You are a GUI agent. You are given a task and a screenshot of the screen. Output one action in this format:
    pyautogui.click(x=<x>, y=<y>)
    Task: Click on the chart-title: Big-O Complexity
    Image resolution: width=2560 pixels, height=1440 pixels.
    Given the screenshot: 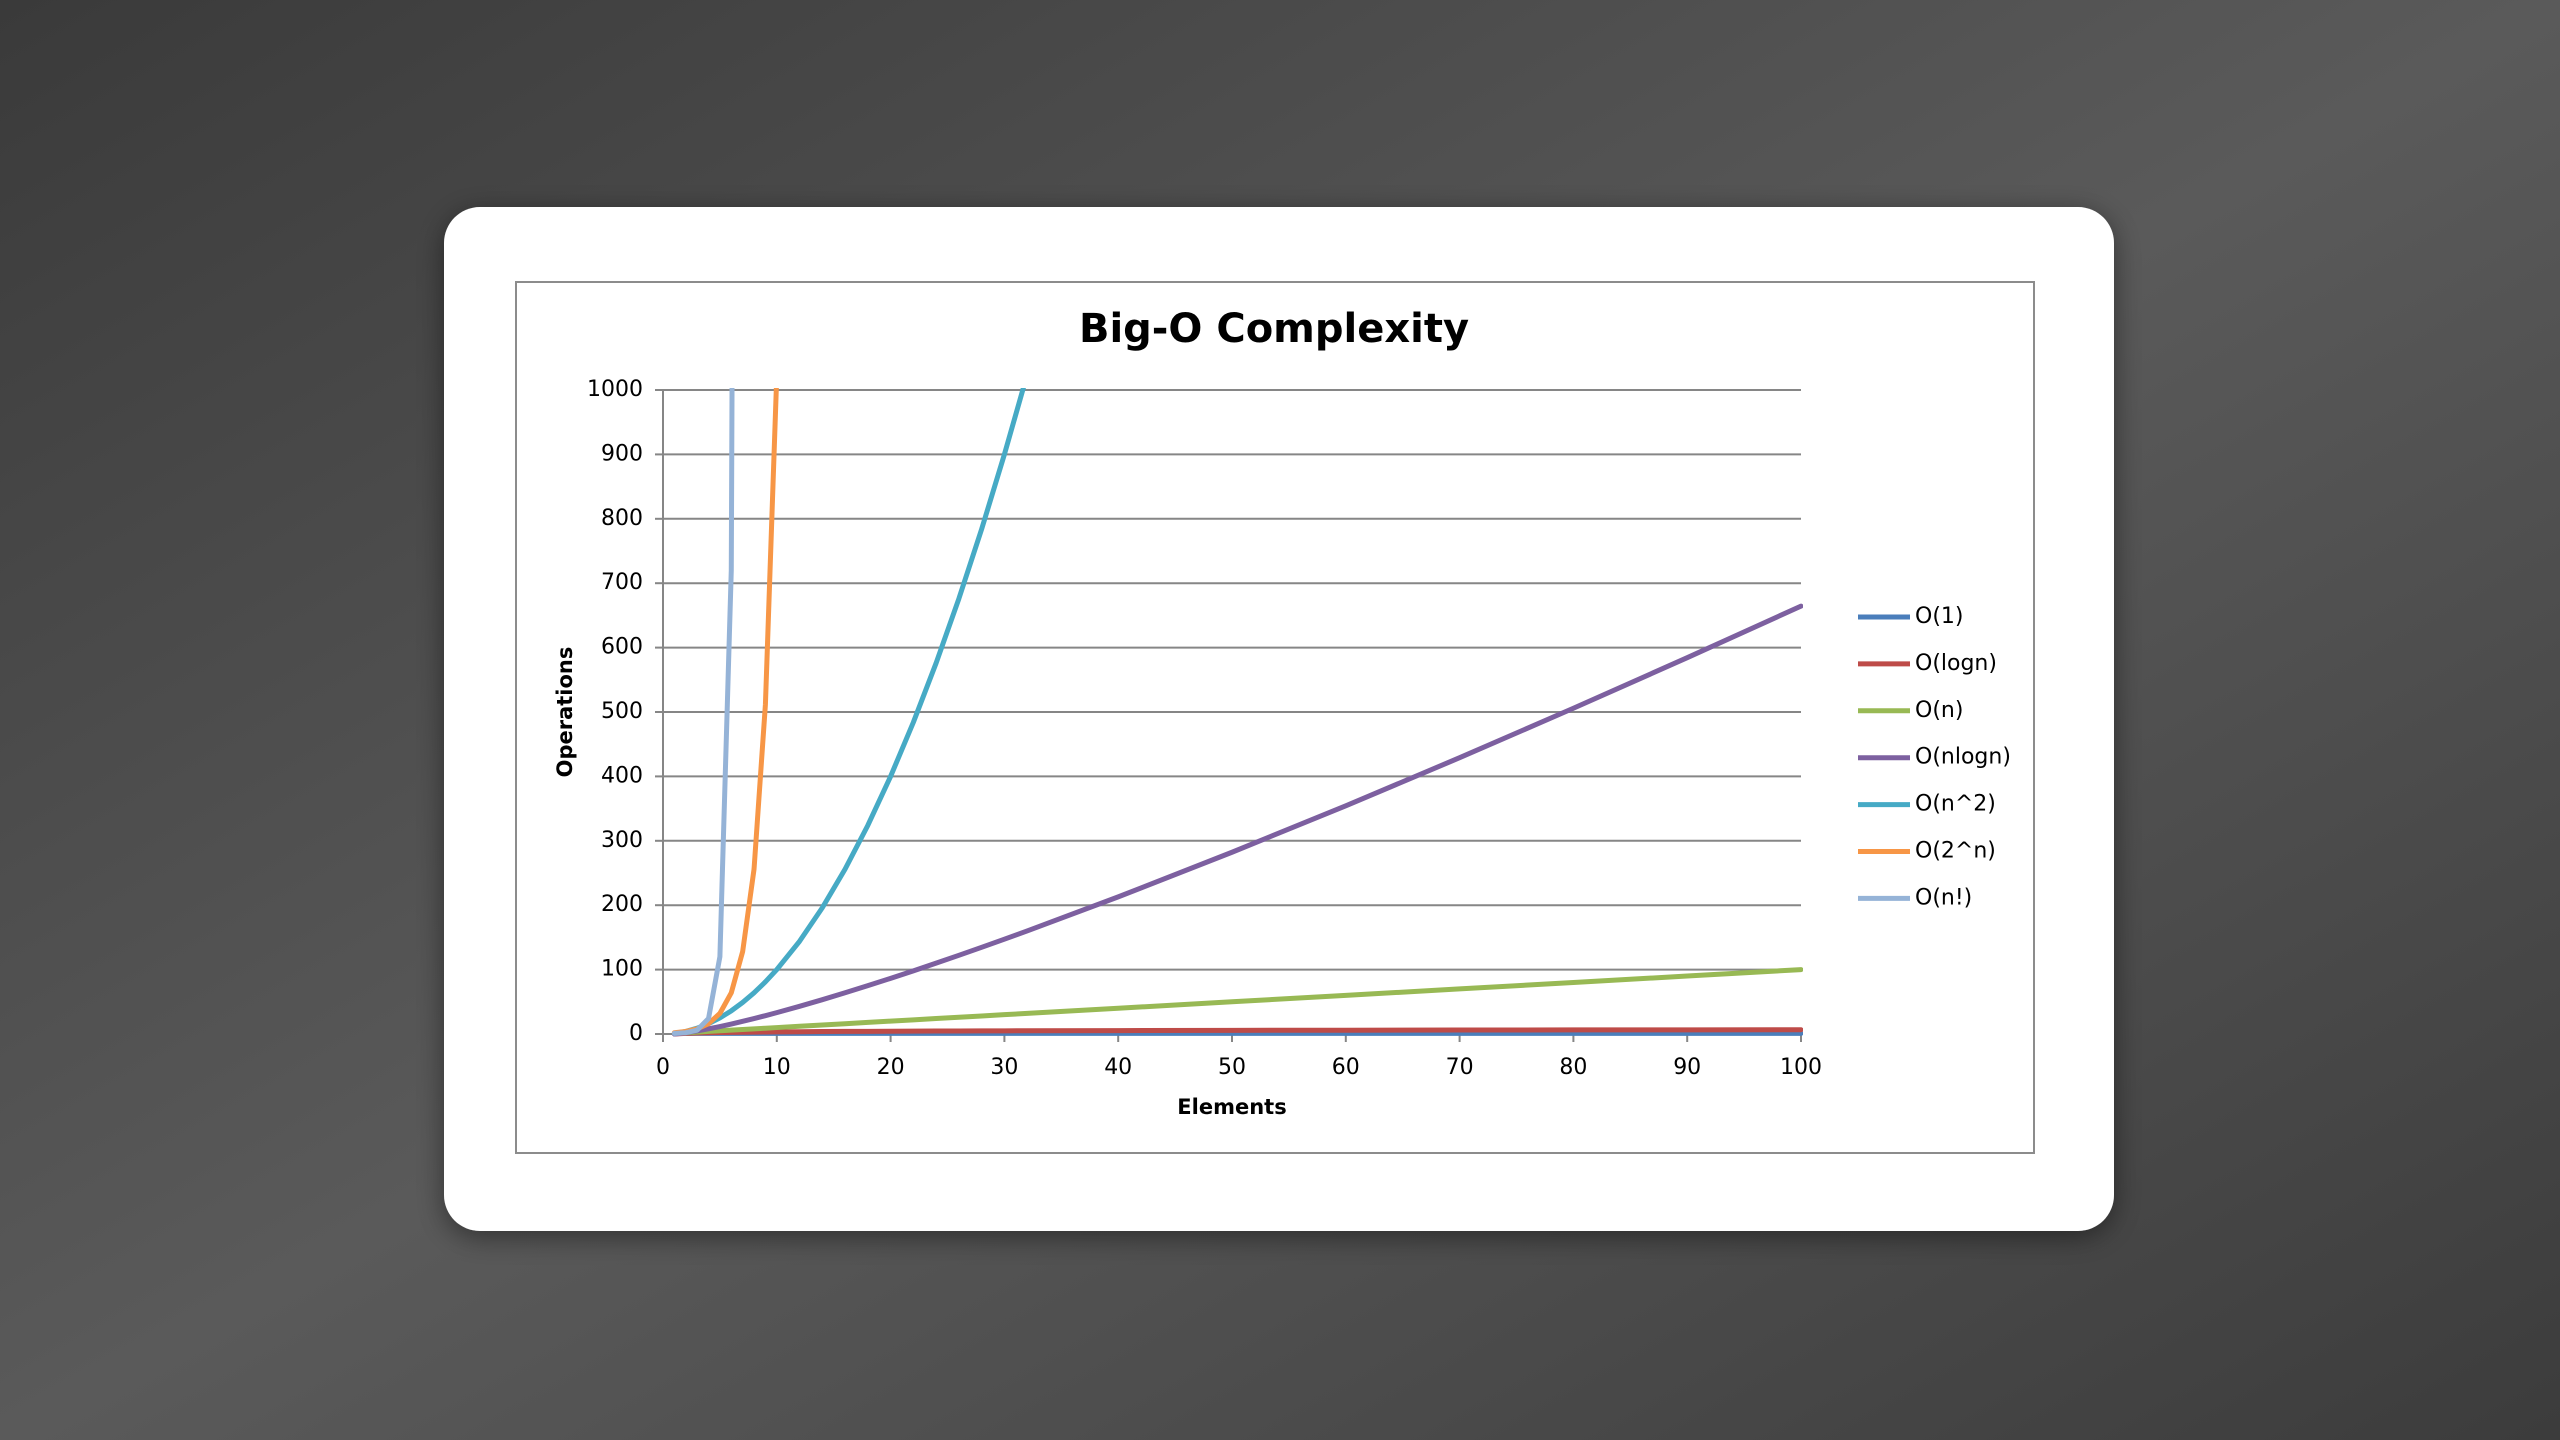 What is the action you would take?
    pyautogui.click(x=1274, y=329)
    